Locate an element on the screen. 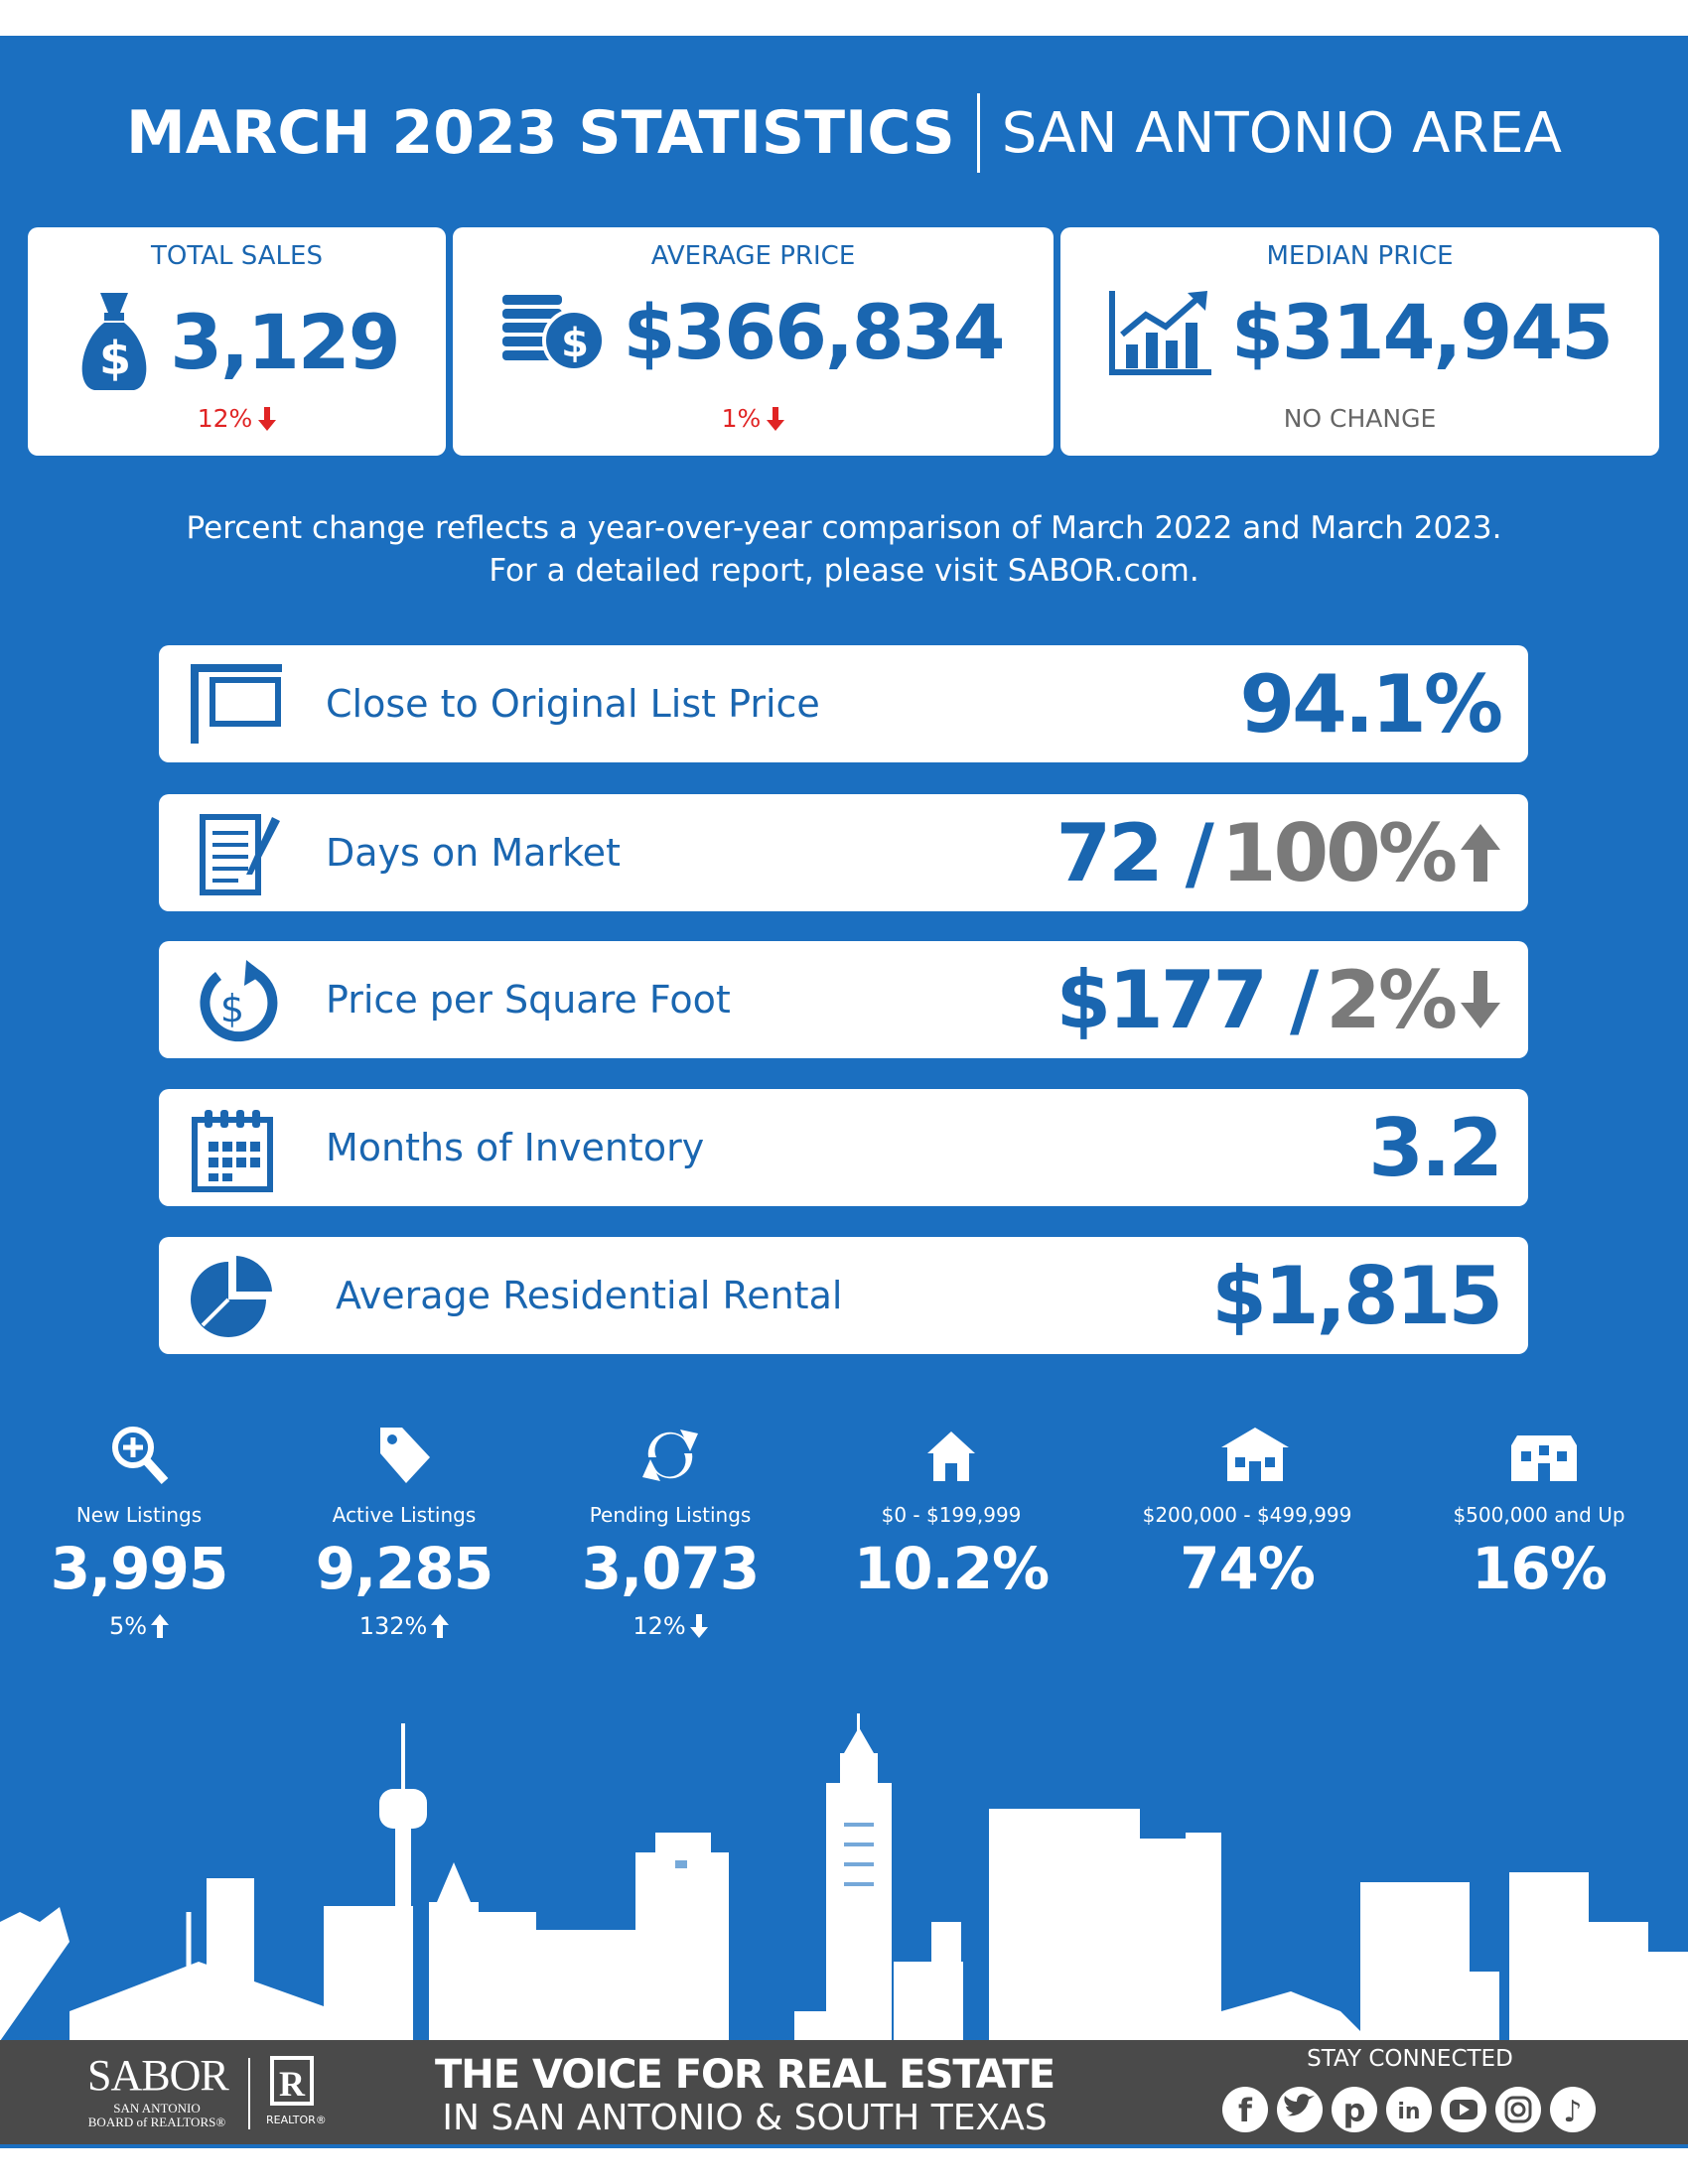 The width and height of the screenshot is (1688, 2184). card-value: $366,834 is located at coordinates (814, 331).